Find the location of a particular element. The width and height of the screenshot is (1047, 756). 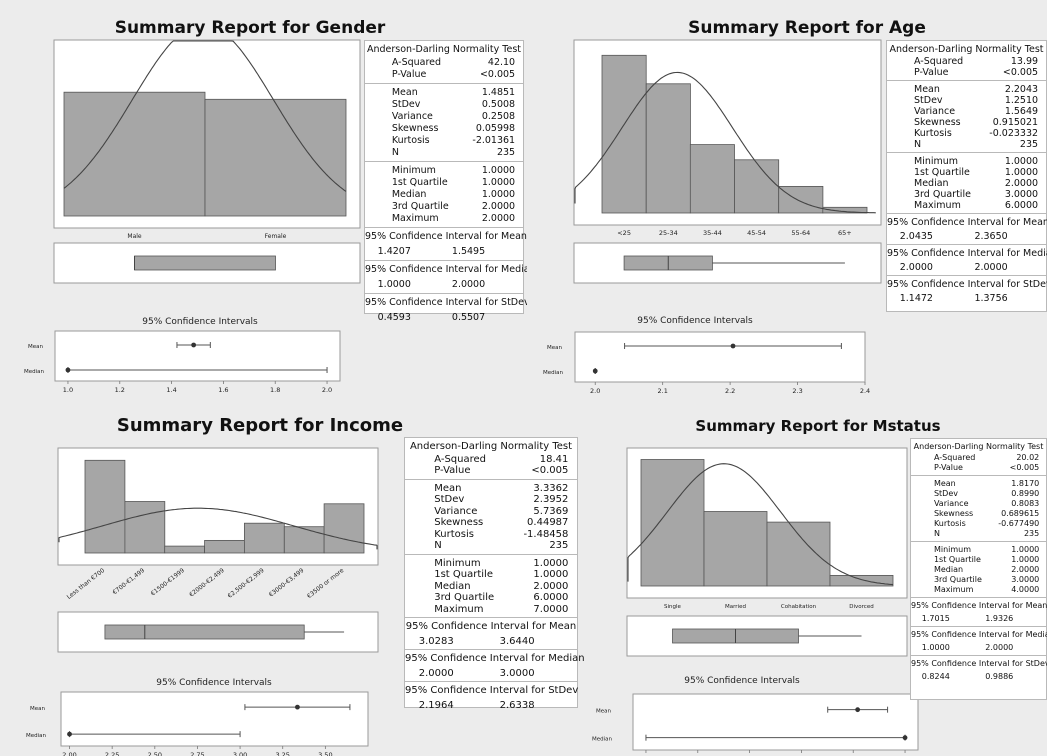

normal-curve is located at coordinates (218, 528).